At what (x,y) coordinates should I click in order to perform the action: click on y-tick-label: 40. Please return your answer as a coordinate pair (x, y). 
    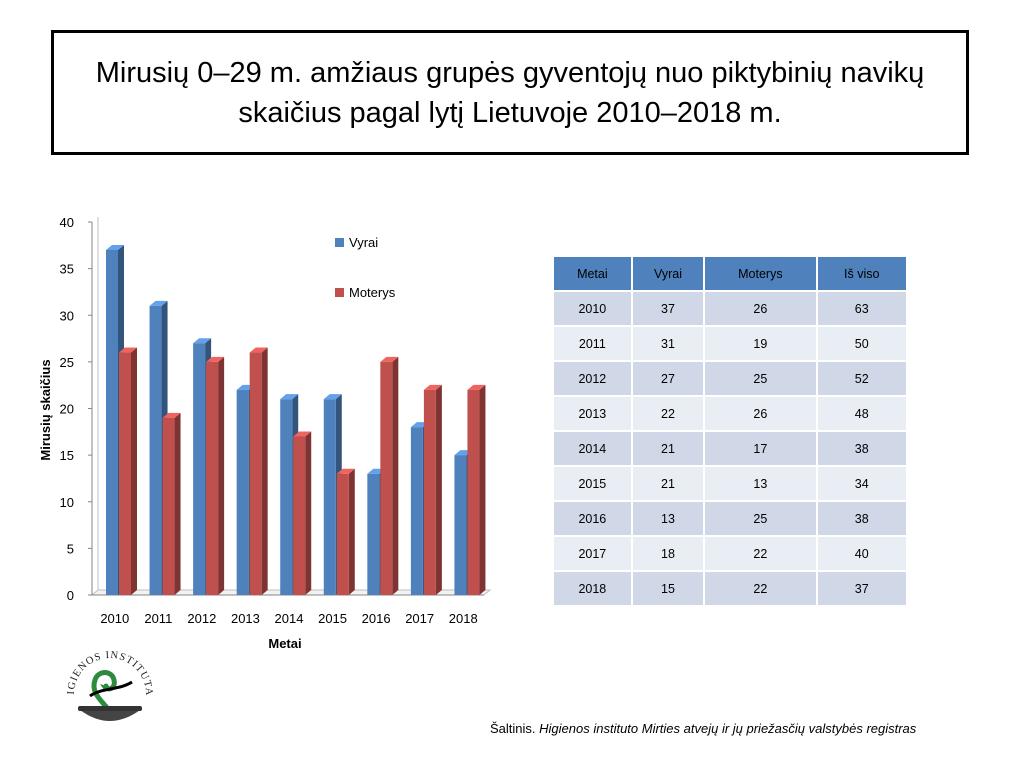
    Looking at the image, I should click on (67, 222).